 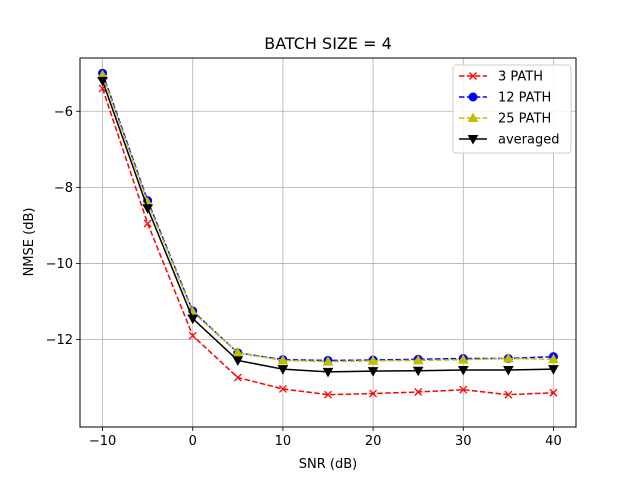 What do you see at coordinates (520, 77) in the screenshot?
I see `legend-label: 3 PATH` at bounding box center [520, 77].